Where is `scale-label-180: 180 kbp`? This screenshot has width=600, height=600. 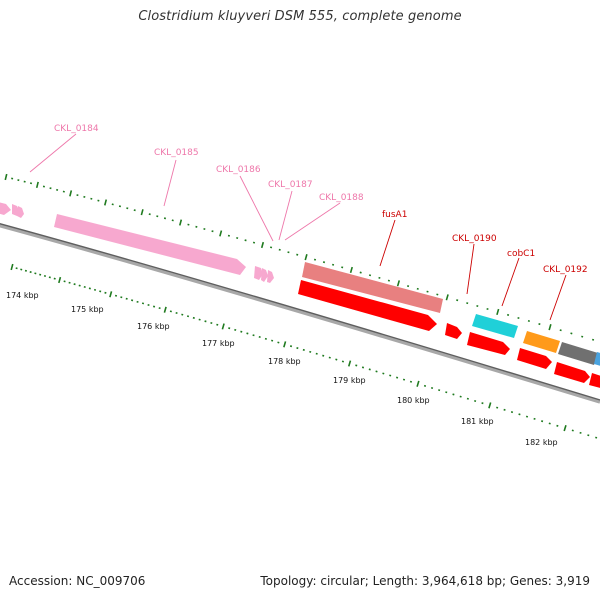 scale-label-180: 180 kbp is located at coordinates (413, 400).